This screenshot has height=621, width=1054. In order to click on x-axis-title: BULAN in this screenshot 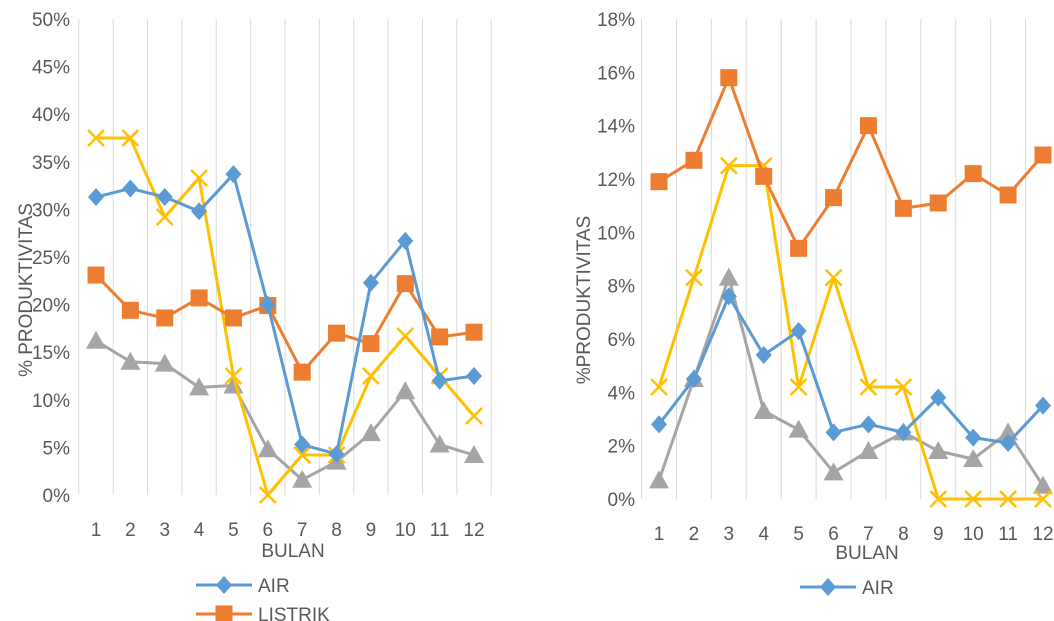, I will do `click(292, 551)`.